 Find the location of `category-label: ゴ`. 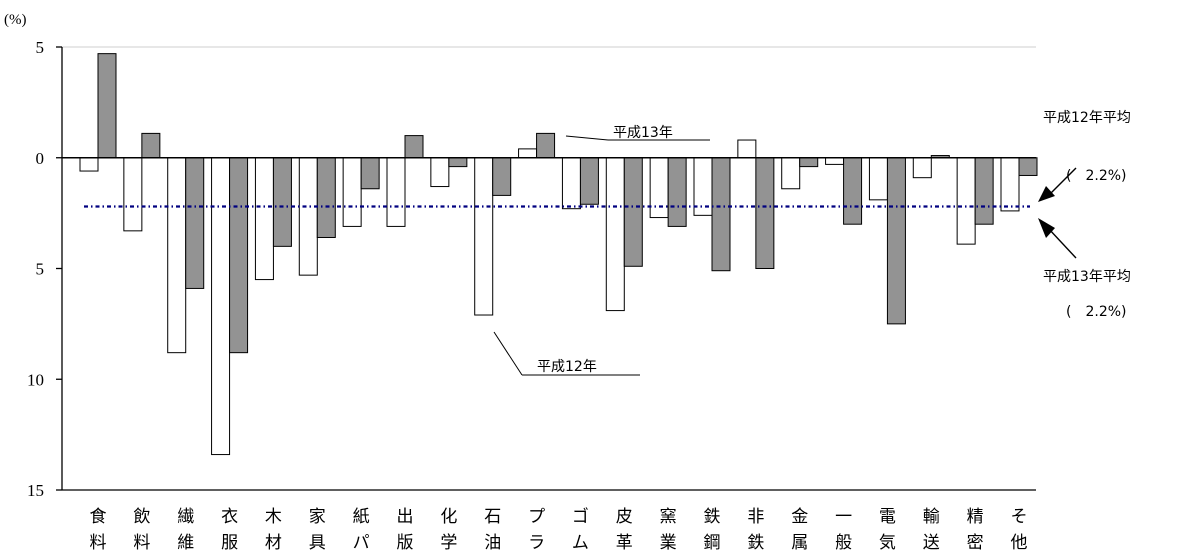

category-label: ゴ is located at coordinates (580, 516).